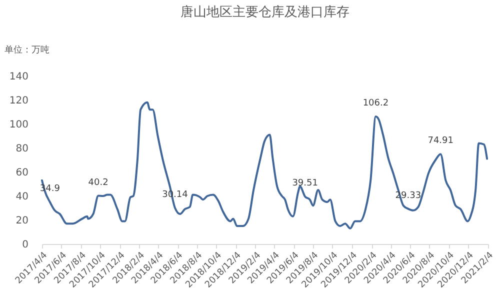 This screenshot has width=500, height=300. Describe the element at coordinates (375, 103) in the screenshot. I see `annotation: 106.2` at that location.